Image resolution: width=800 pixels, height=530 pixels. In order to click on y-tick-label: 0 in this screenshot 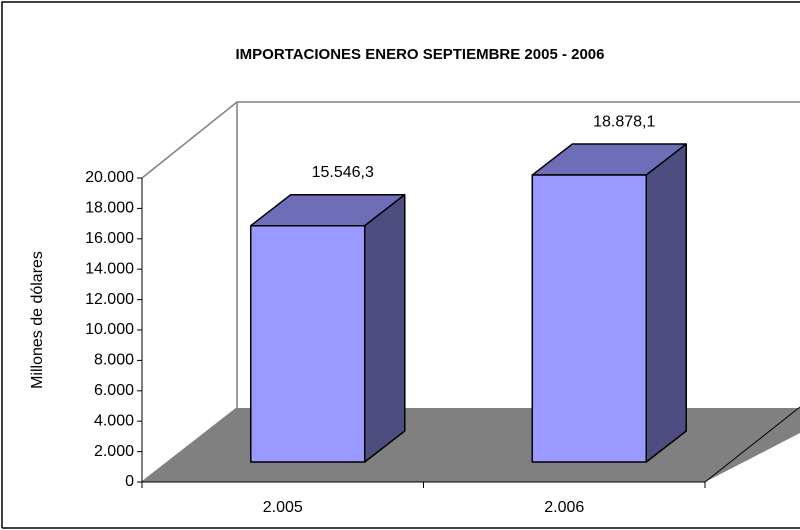, I will do `click(129, 481)`.